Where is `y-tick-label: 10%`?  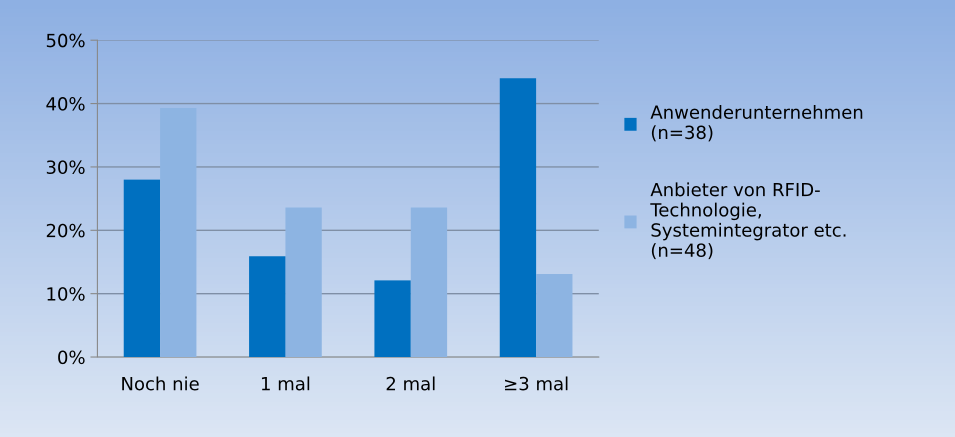
y-tick-label: 10% is located at coordinates (66, 294).